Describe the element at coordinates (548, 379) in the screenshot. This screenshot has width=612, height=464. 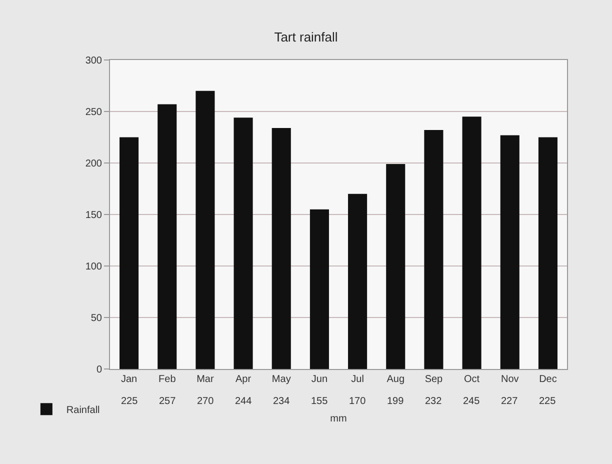
I see `x-tick-label: Dec` at that location.